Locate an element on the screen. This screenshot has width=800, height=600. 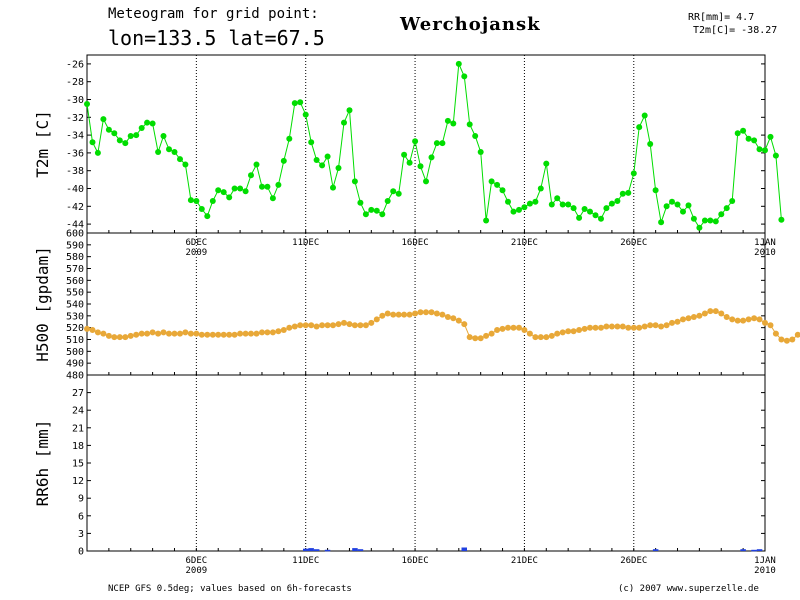
y-tick-label: 530 is located at coordinates (75, 316).